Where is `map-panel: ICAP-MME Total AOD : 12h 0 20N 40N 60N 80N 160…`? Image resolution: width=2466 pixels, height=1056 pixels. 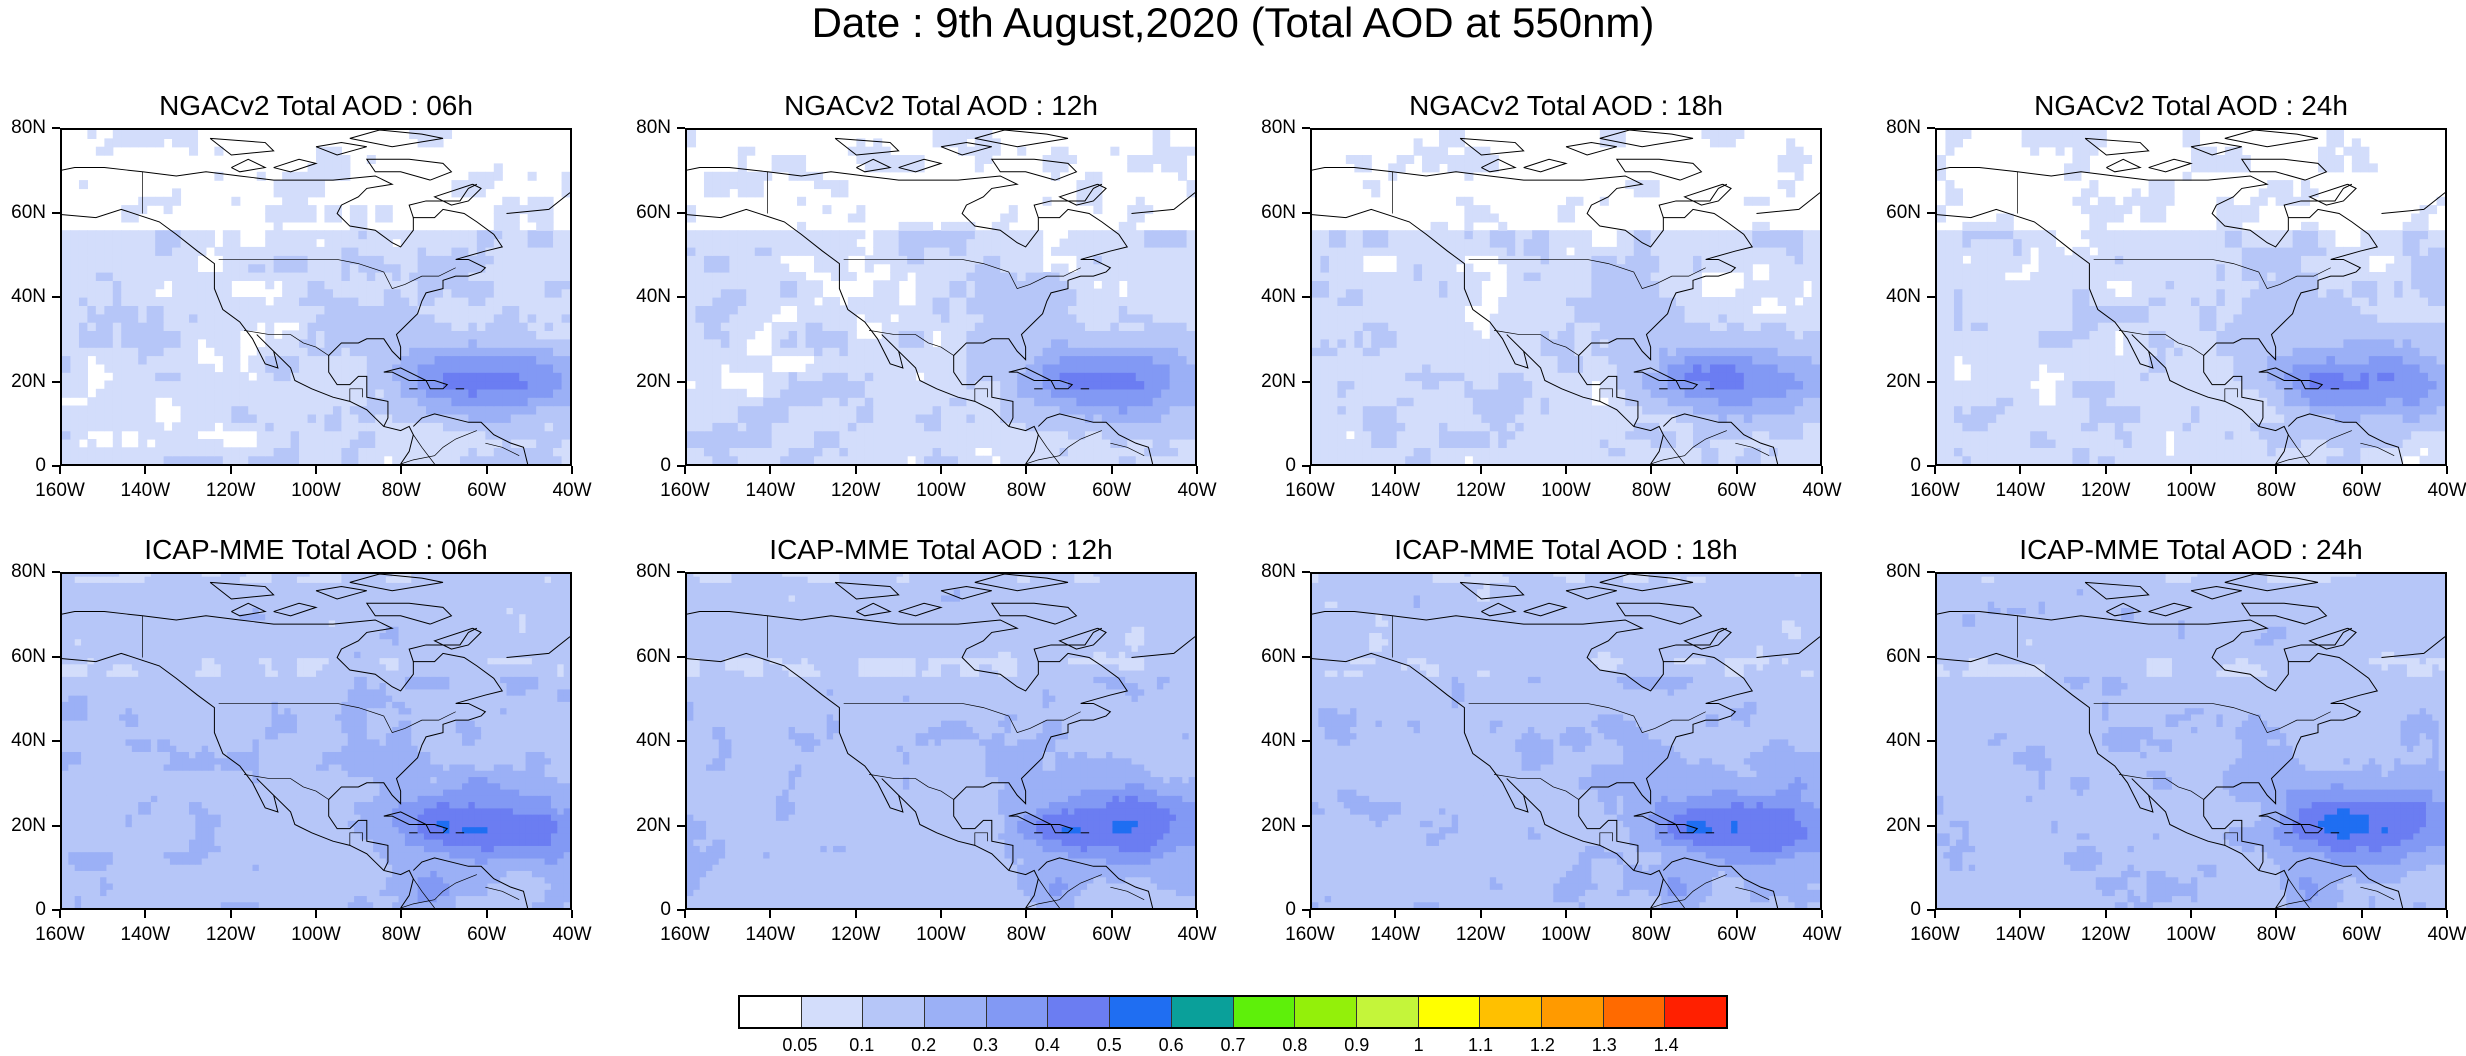
map-panel: ICAP-MME Total AOD : 12h 0 20N 40N 60N 80N 160… is located at coordinates (920, 746).